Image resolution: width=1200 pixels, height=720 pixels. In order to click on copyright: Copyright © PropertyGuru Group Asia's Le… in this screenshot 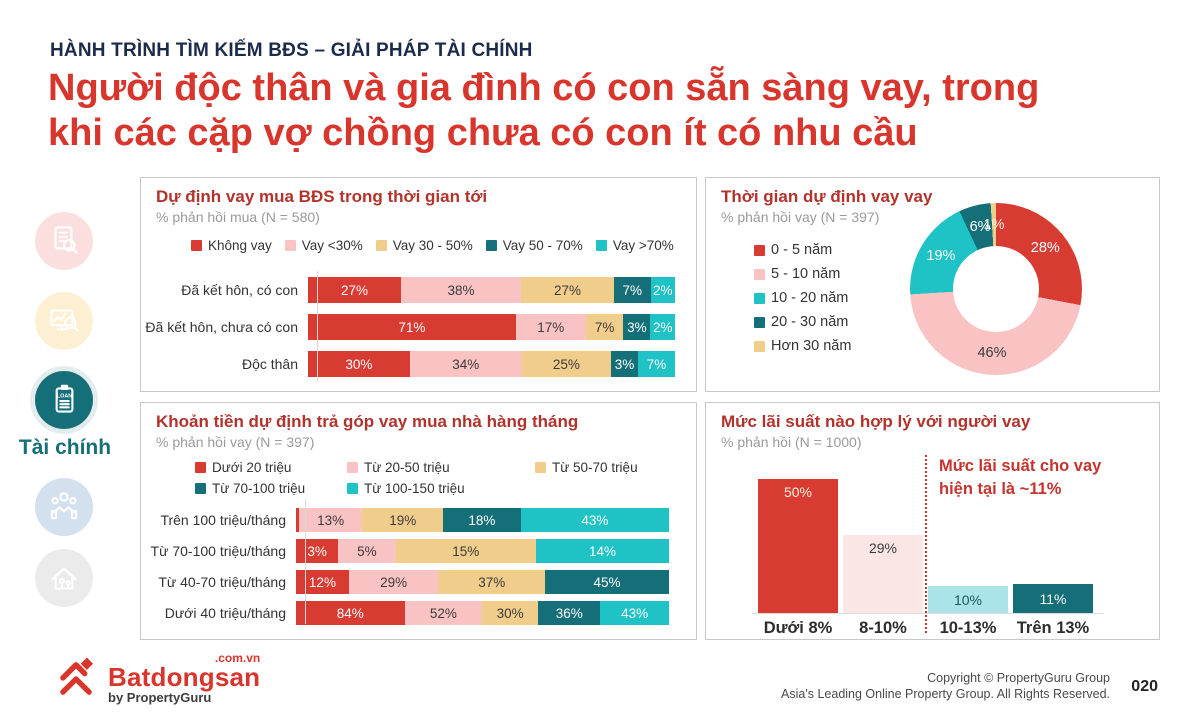, I will do `click(945, 686)`.